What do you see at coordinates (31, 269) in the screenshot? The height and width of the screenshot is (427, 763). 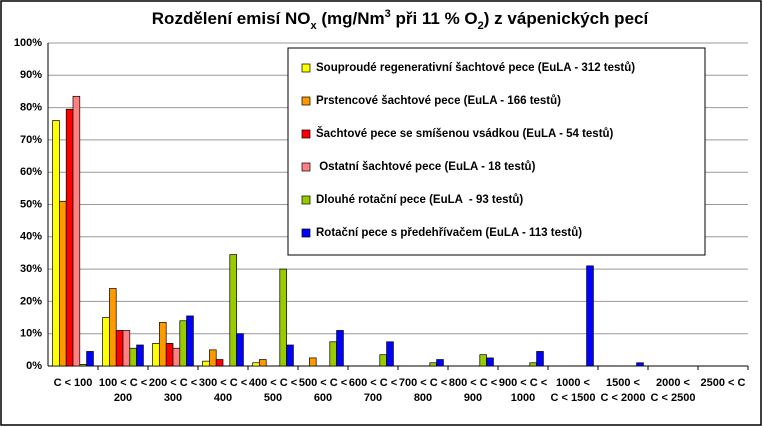 I see `y-tick-label: 30%` at bounding box center [31, 269].